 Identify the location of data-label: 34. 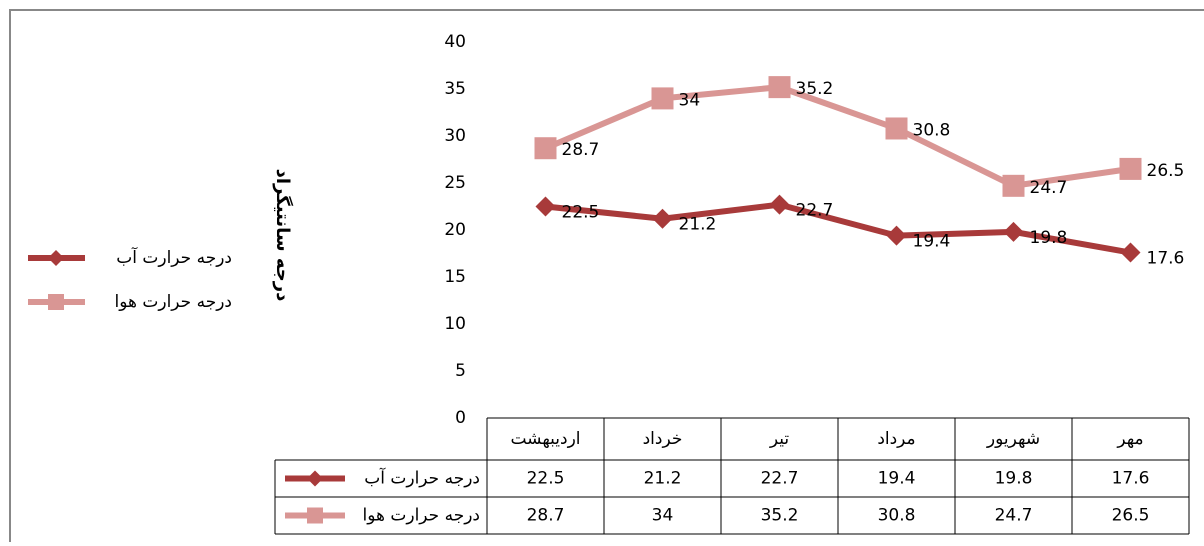
(690, 100).